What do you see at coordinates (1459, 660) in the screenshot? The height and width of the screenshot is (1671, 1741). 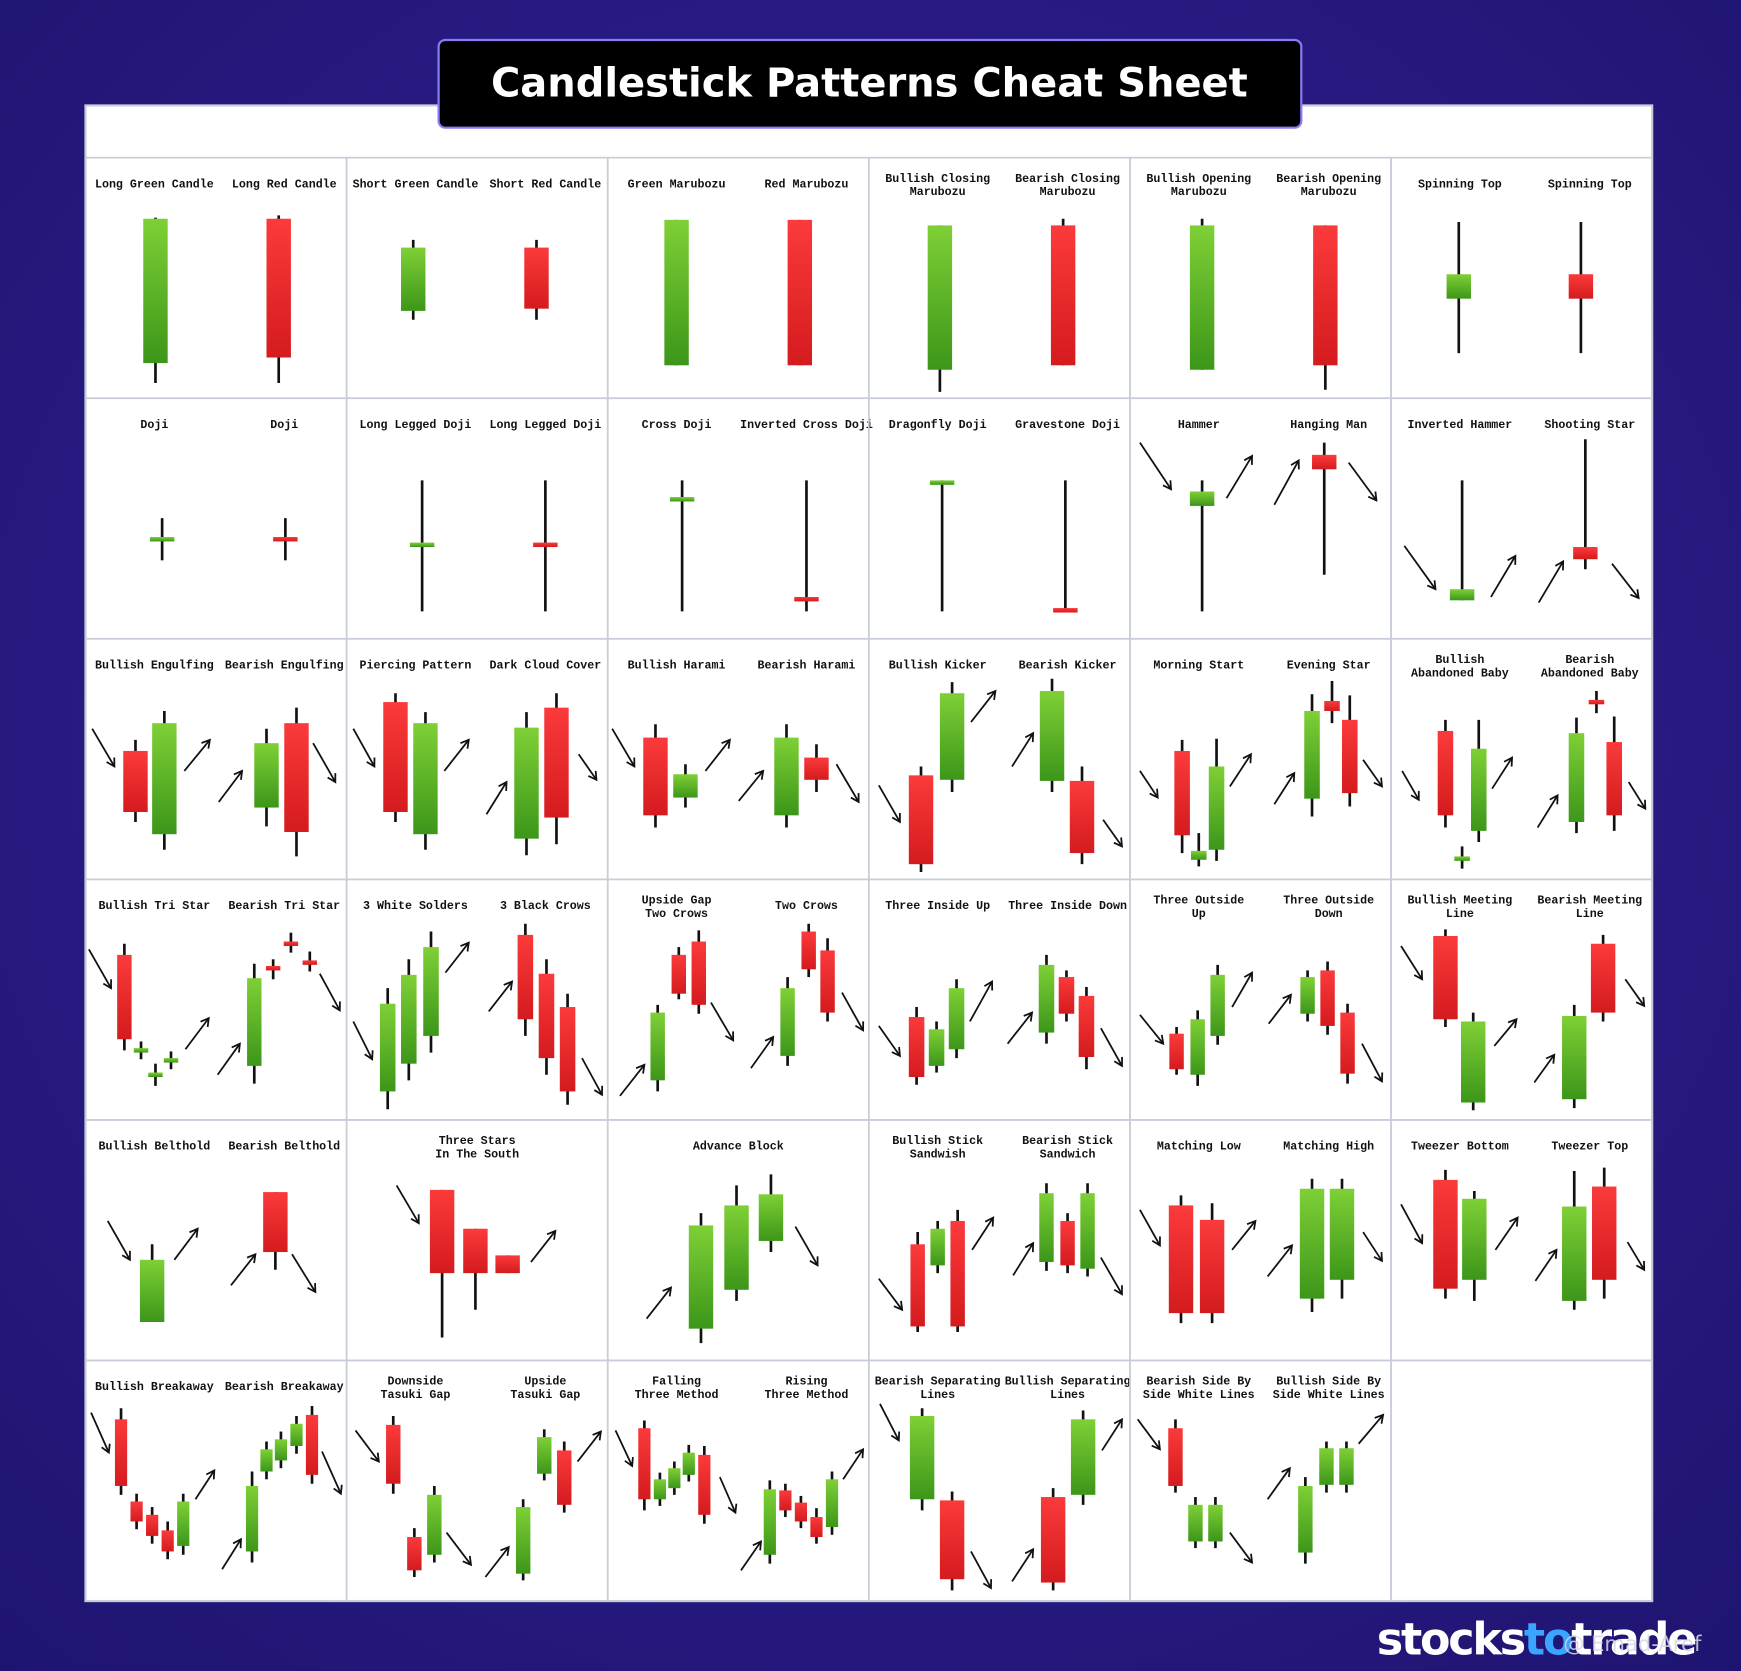 I see `pattern-label: Bullish` at bounding box center [1459, 660].